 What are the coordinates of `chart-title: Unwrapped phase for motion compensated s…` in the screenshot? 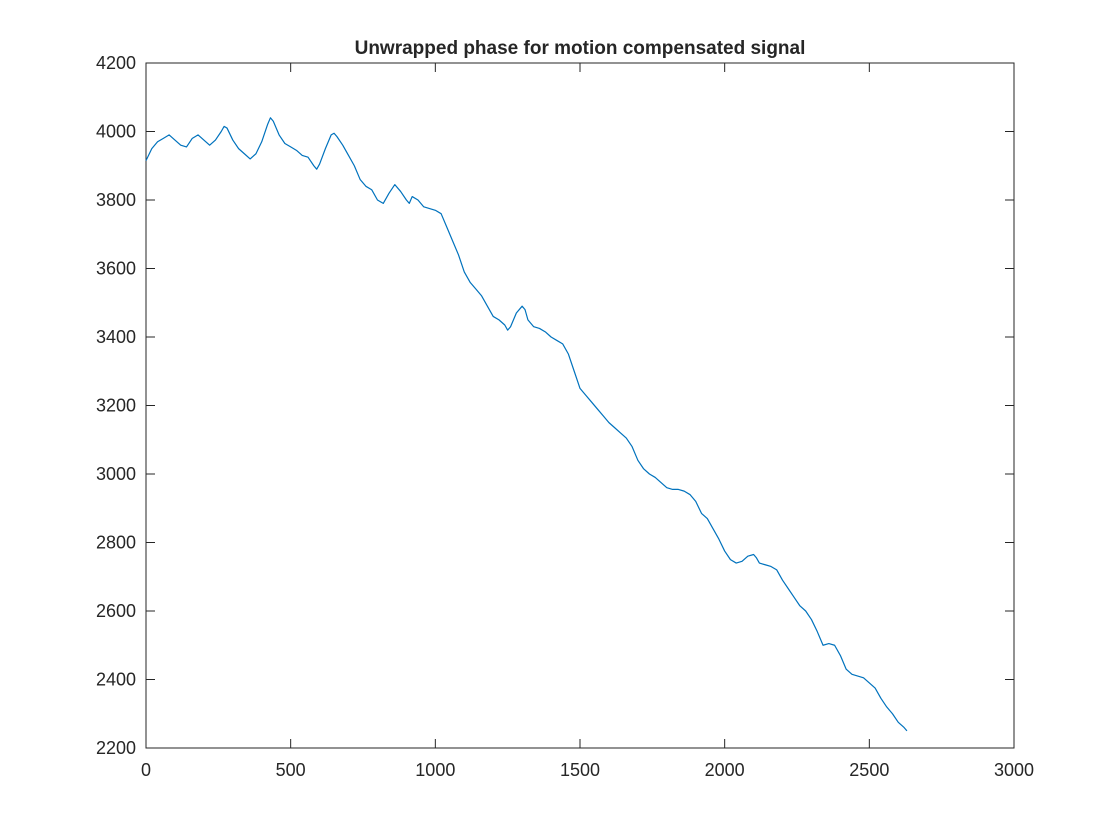 It's located at (580, 48).